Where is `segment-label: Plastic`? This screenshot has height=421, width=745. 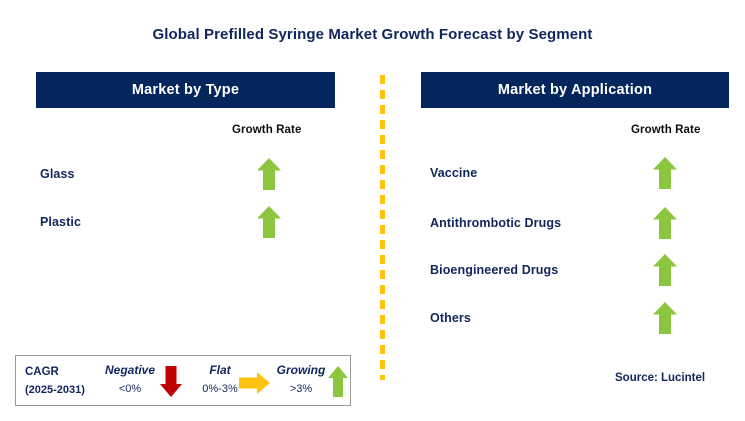
segment-label: Plastic is located at coordinates (61, 222).